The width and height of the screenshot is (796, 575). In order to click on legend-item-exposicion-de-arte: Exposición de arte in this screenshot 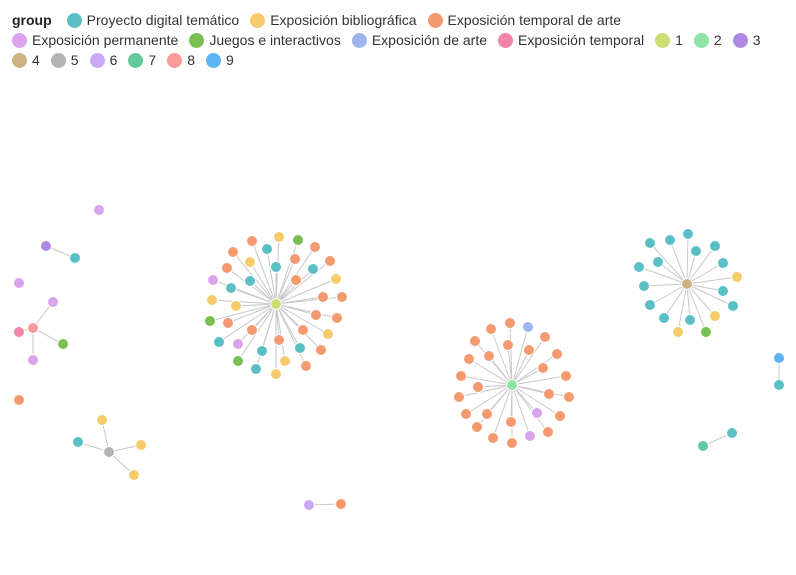, I will do `click(419, 40)`.